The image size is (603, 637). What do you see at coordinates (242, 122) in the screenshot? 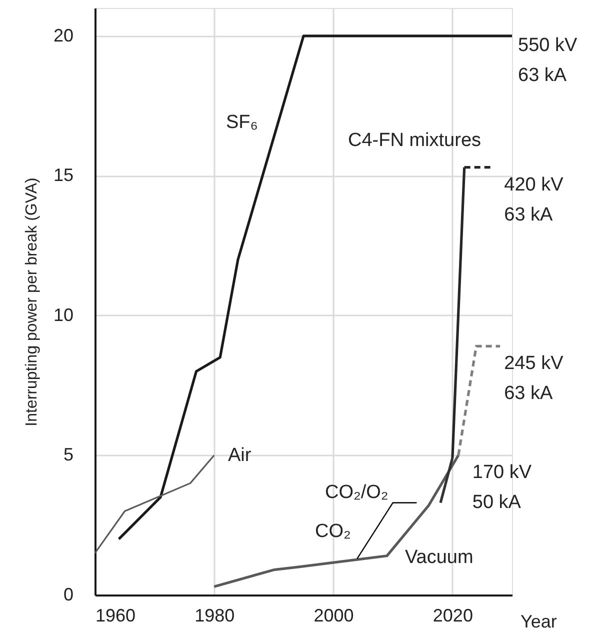
I see `annotation: SF₆` at bounding box center [242, 122].